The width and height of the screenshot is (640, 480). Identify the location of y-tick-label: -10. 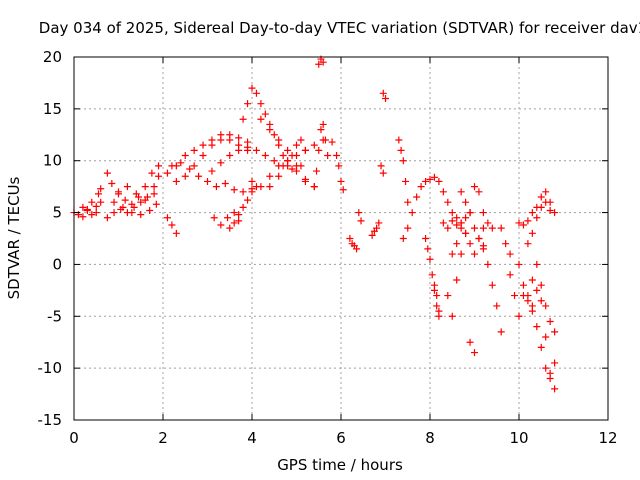
(50, 368).